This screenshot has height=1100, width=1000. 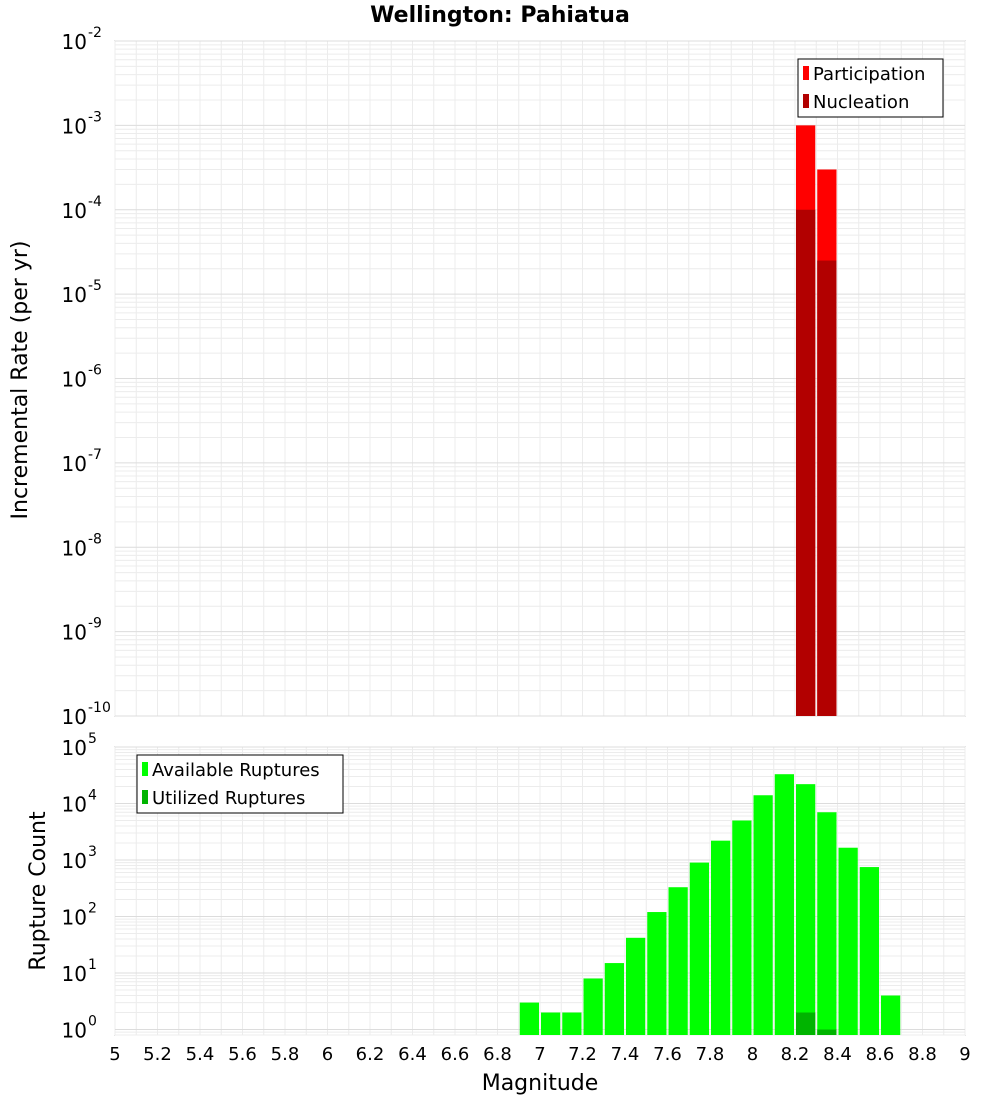 I want to click on y-tick-exponent: -3, so click(x=95, y=117).